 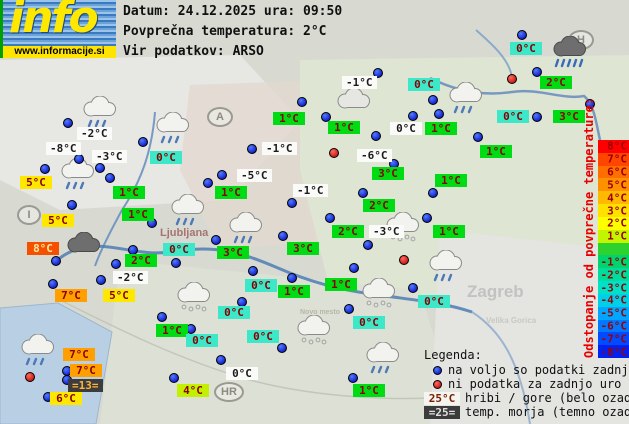 What do you see at coordinates (404, 260) in the screenshot?
I see `station-dot-no-data` at bounding box center [404, 260].